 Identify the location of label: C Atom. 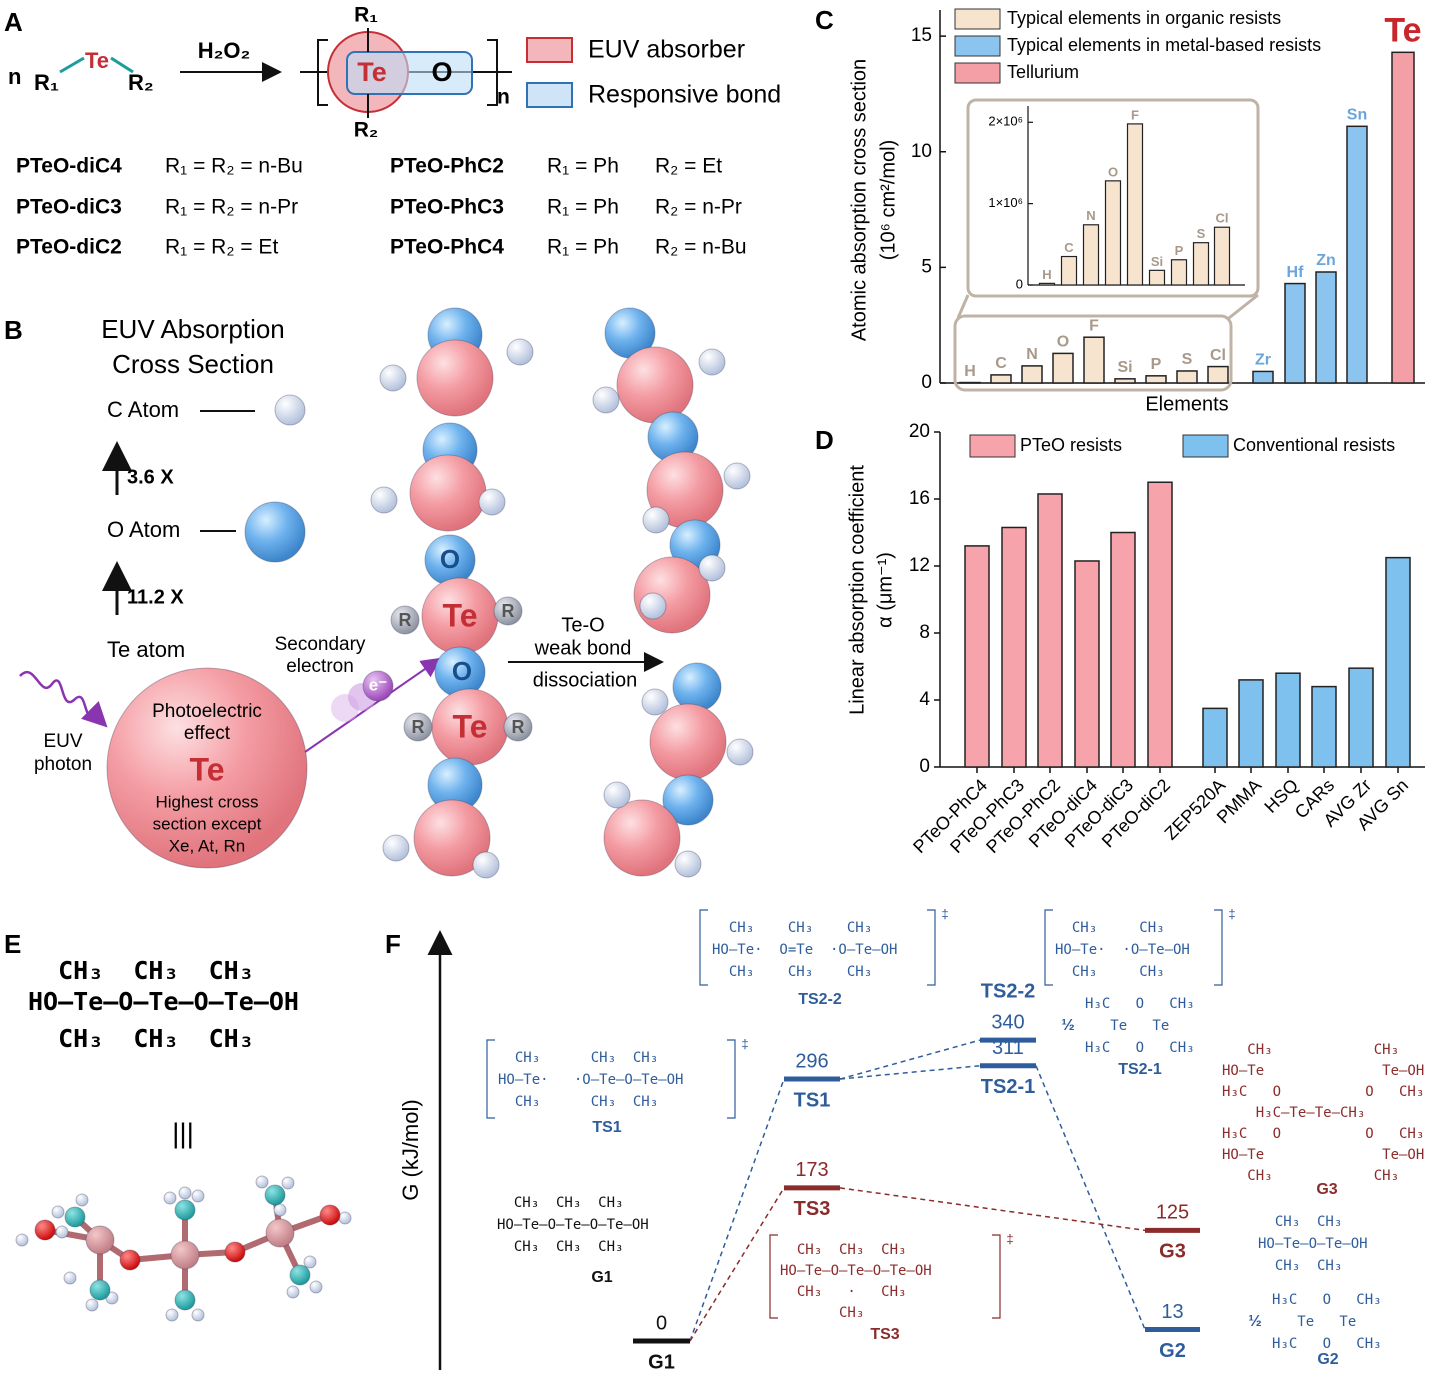
(143, 409).